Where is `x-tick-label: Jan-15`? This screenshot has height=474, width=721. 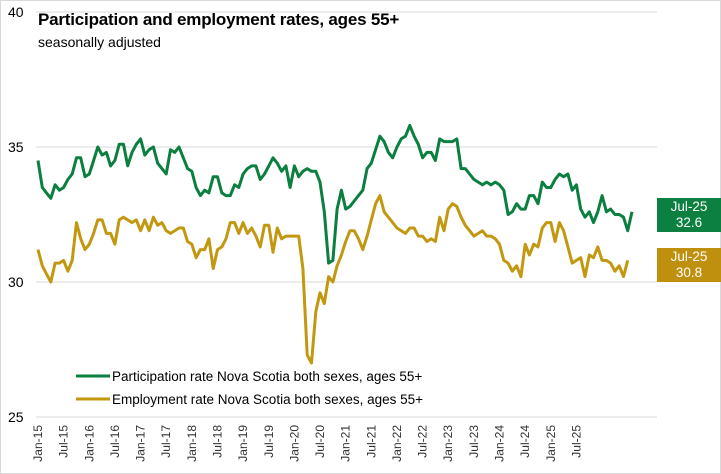 x-tick-label: Jan-15 is located at coordinates (38, 443).